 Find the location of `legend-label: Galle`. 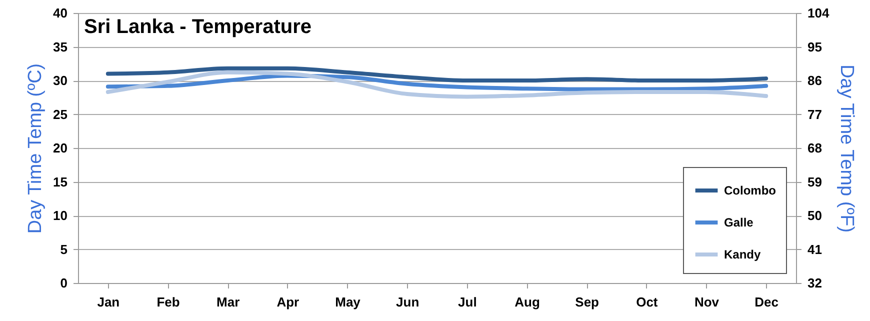

legend-label: Galle is located at coordinates (739, 223).